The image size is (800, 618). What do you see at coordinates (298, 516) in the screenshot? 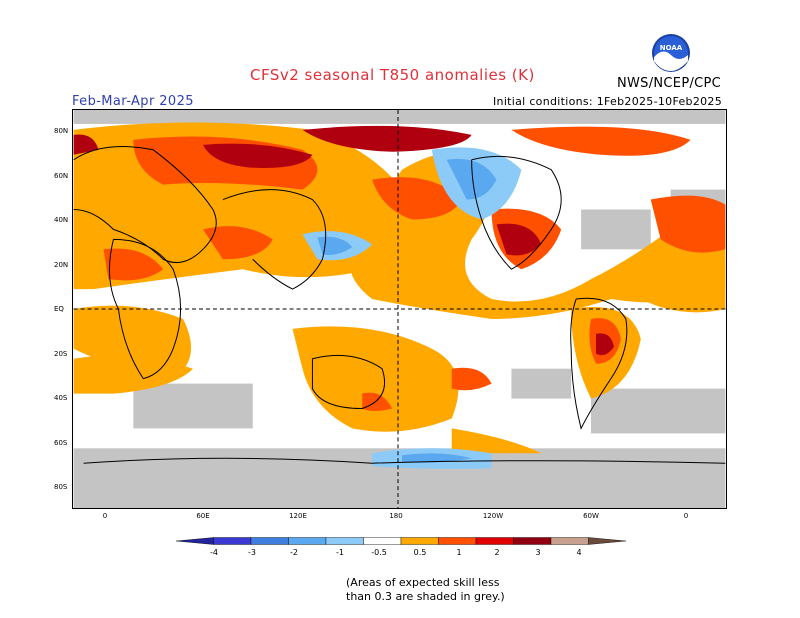
I see `longitude-label: 120E` at bounding box center [298, 516].